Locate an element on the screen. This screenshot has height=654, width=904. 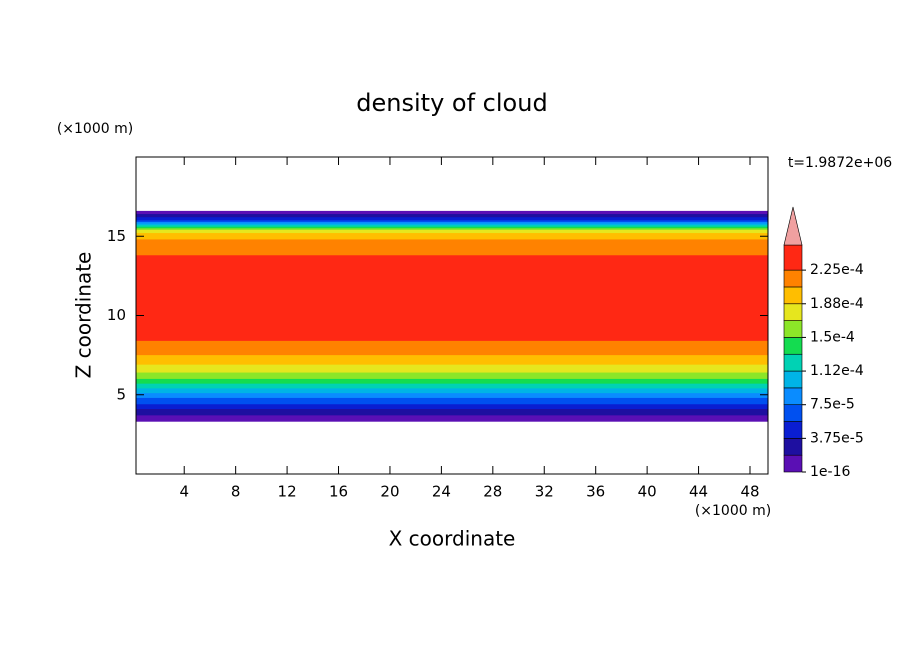
colorbar-label: 1.12e-4 is located at coordinates (837, 371).